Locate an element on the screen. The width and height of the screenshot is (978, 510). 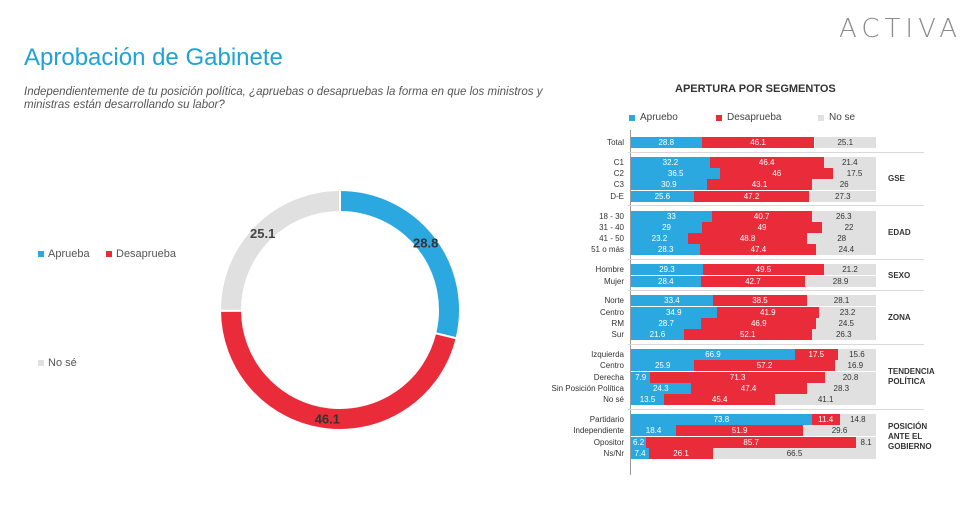
bar-value-label: 45.4 is located at coordinates (719, 400).